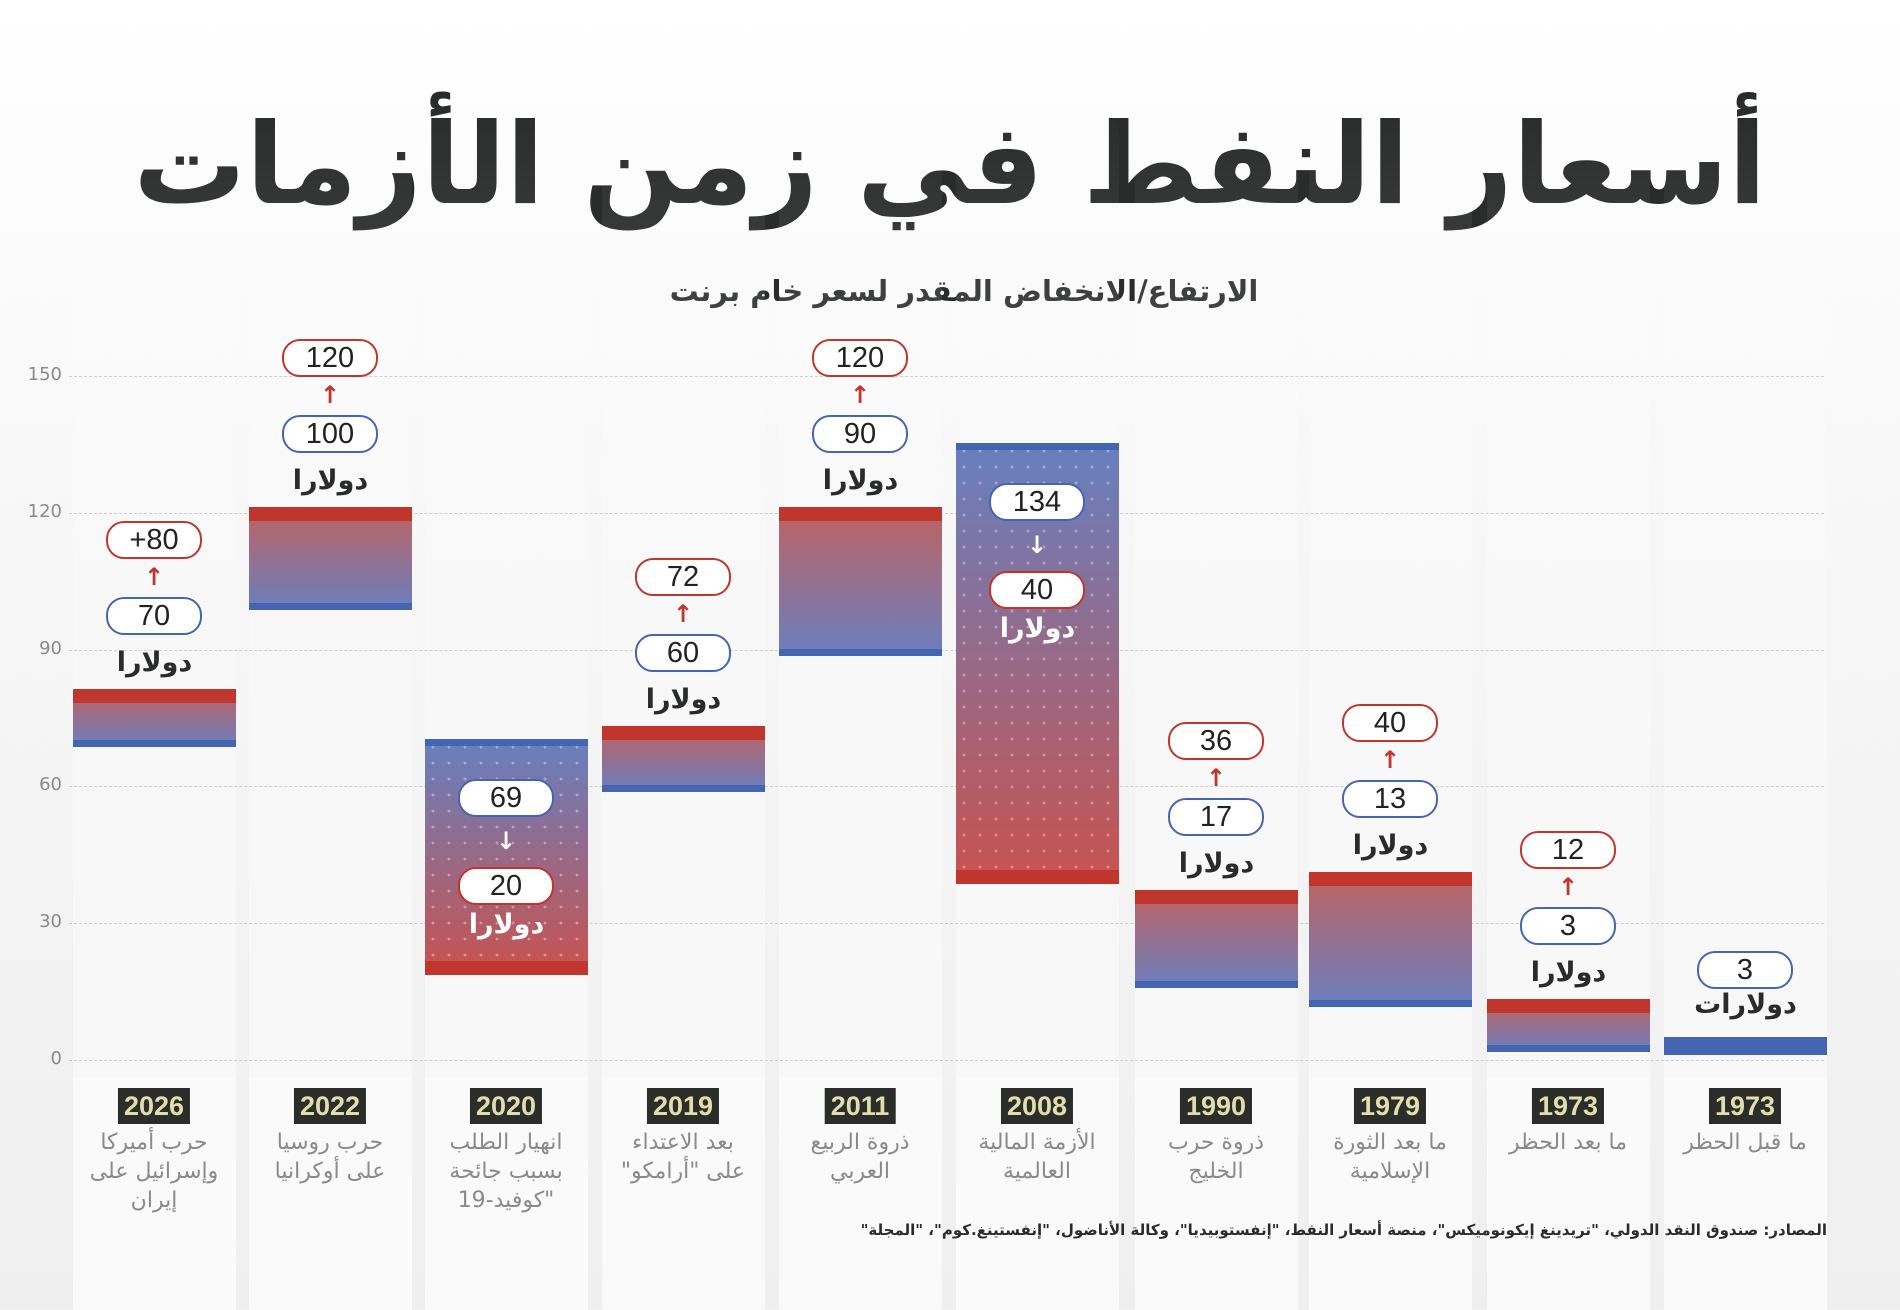  What do you see at coordinates (506, 1200) in the screenshot?
I see `event-label-line: "كوفيد-19` at bounding box center [506, 1200].